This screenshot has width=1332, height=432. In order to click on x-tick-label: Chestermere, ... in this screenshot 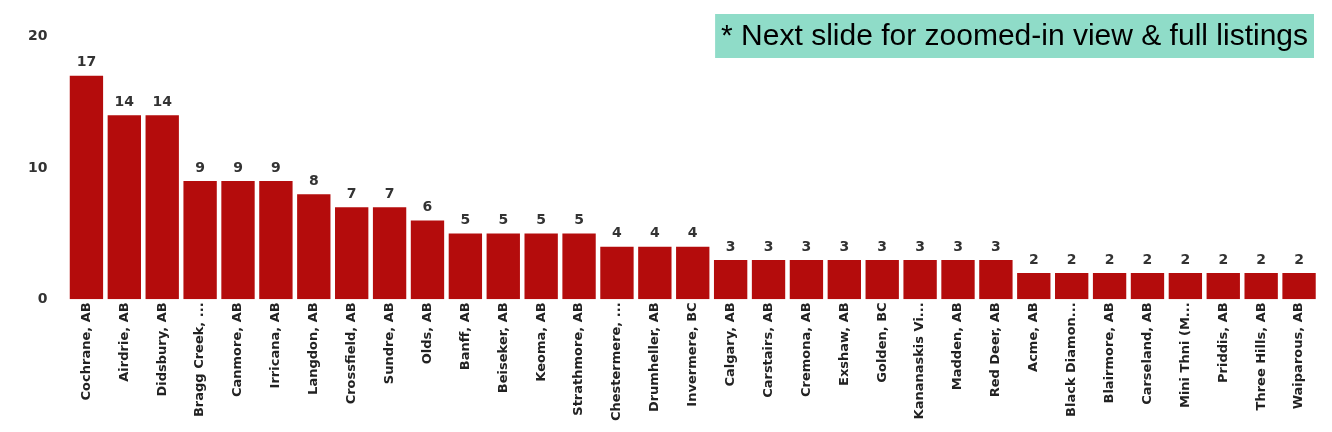, I will do `click(616, 362)`.